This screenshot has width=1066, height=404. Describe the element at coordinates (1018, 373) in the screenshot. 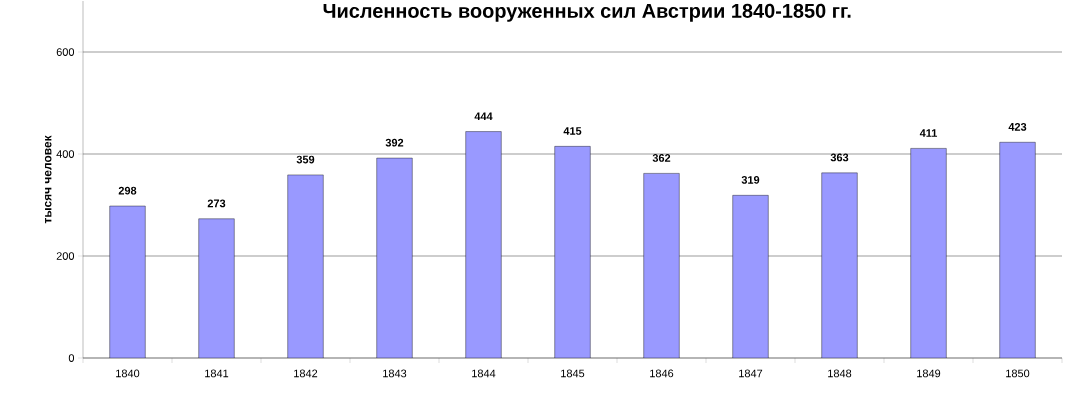

I see `x-tick-label: 1850` at that location.